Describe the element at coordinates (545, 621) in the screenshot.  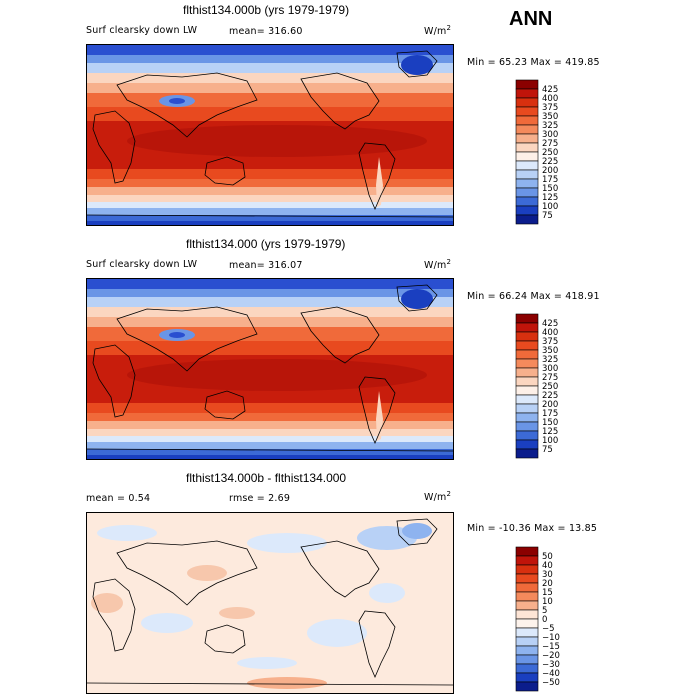
I see `panel-3-colorbar: 50 40 30 20 15 10 5 0 −5 −10 −15 −20 −30 −40 −50` at that location.